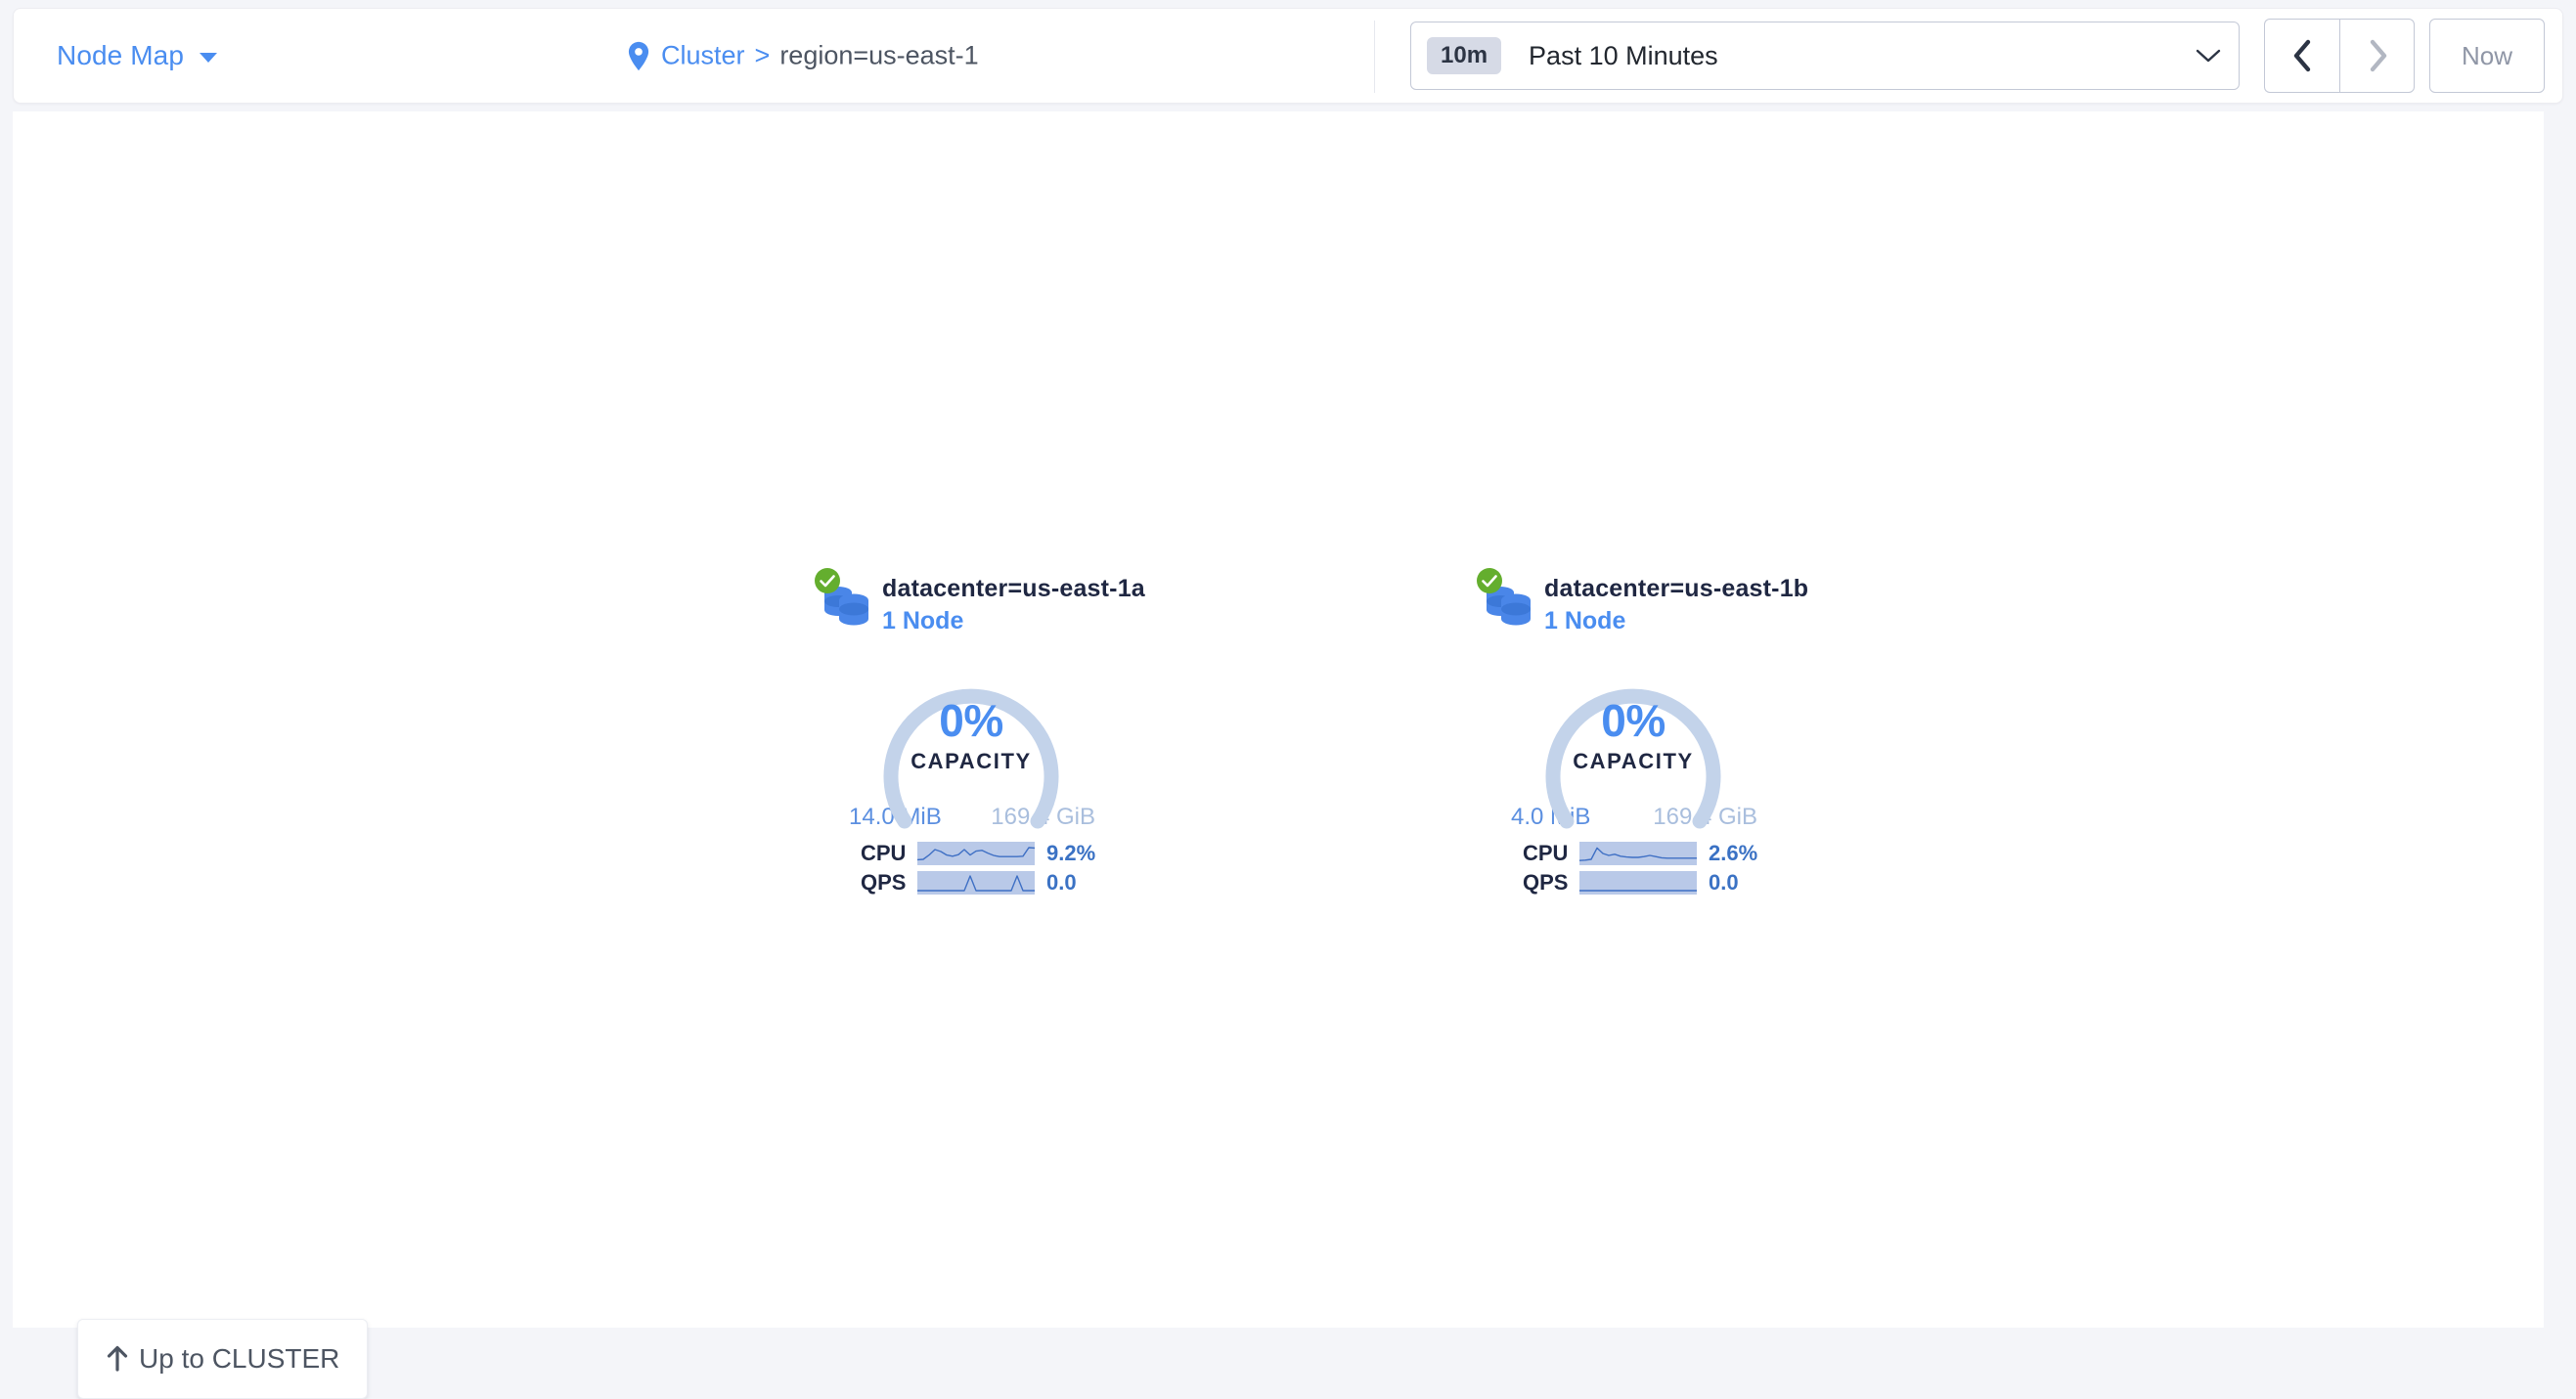  I want to click on up-to-cluster-button: Up to CLUSTER, so click(223, 1359).